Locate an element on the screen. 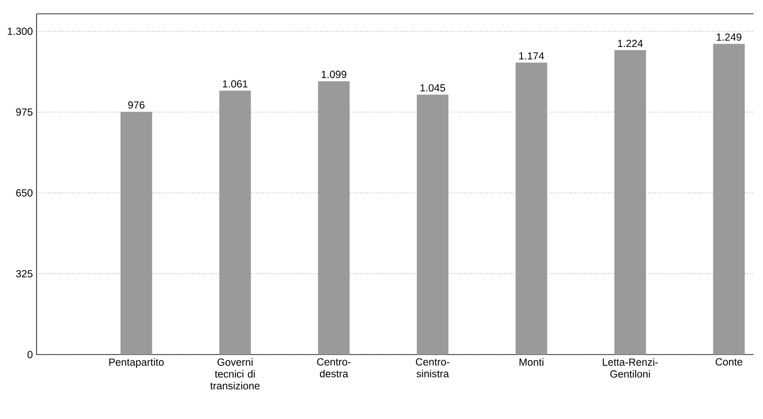  x-tick-label: Pentapartito is located at coordinates (136, 363).